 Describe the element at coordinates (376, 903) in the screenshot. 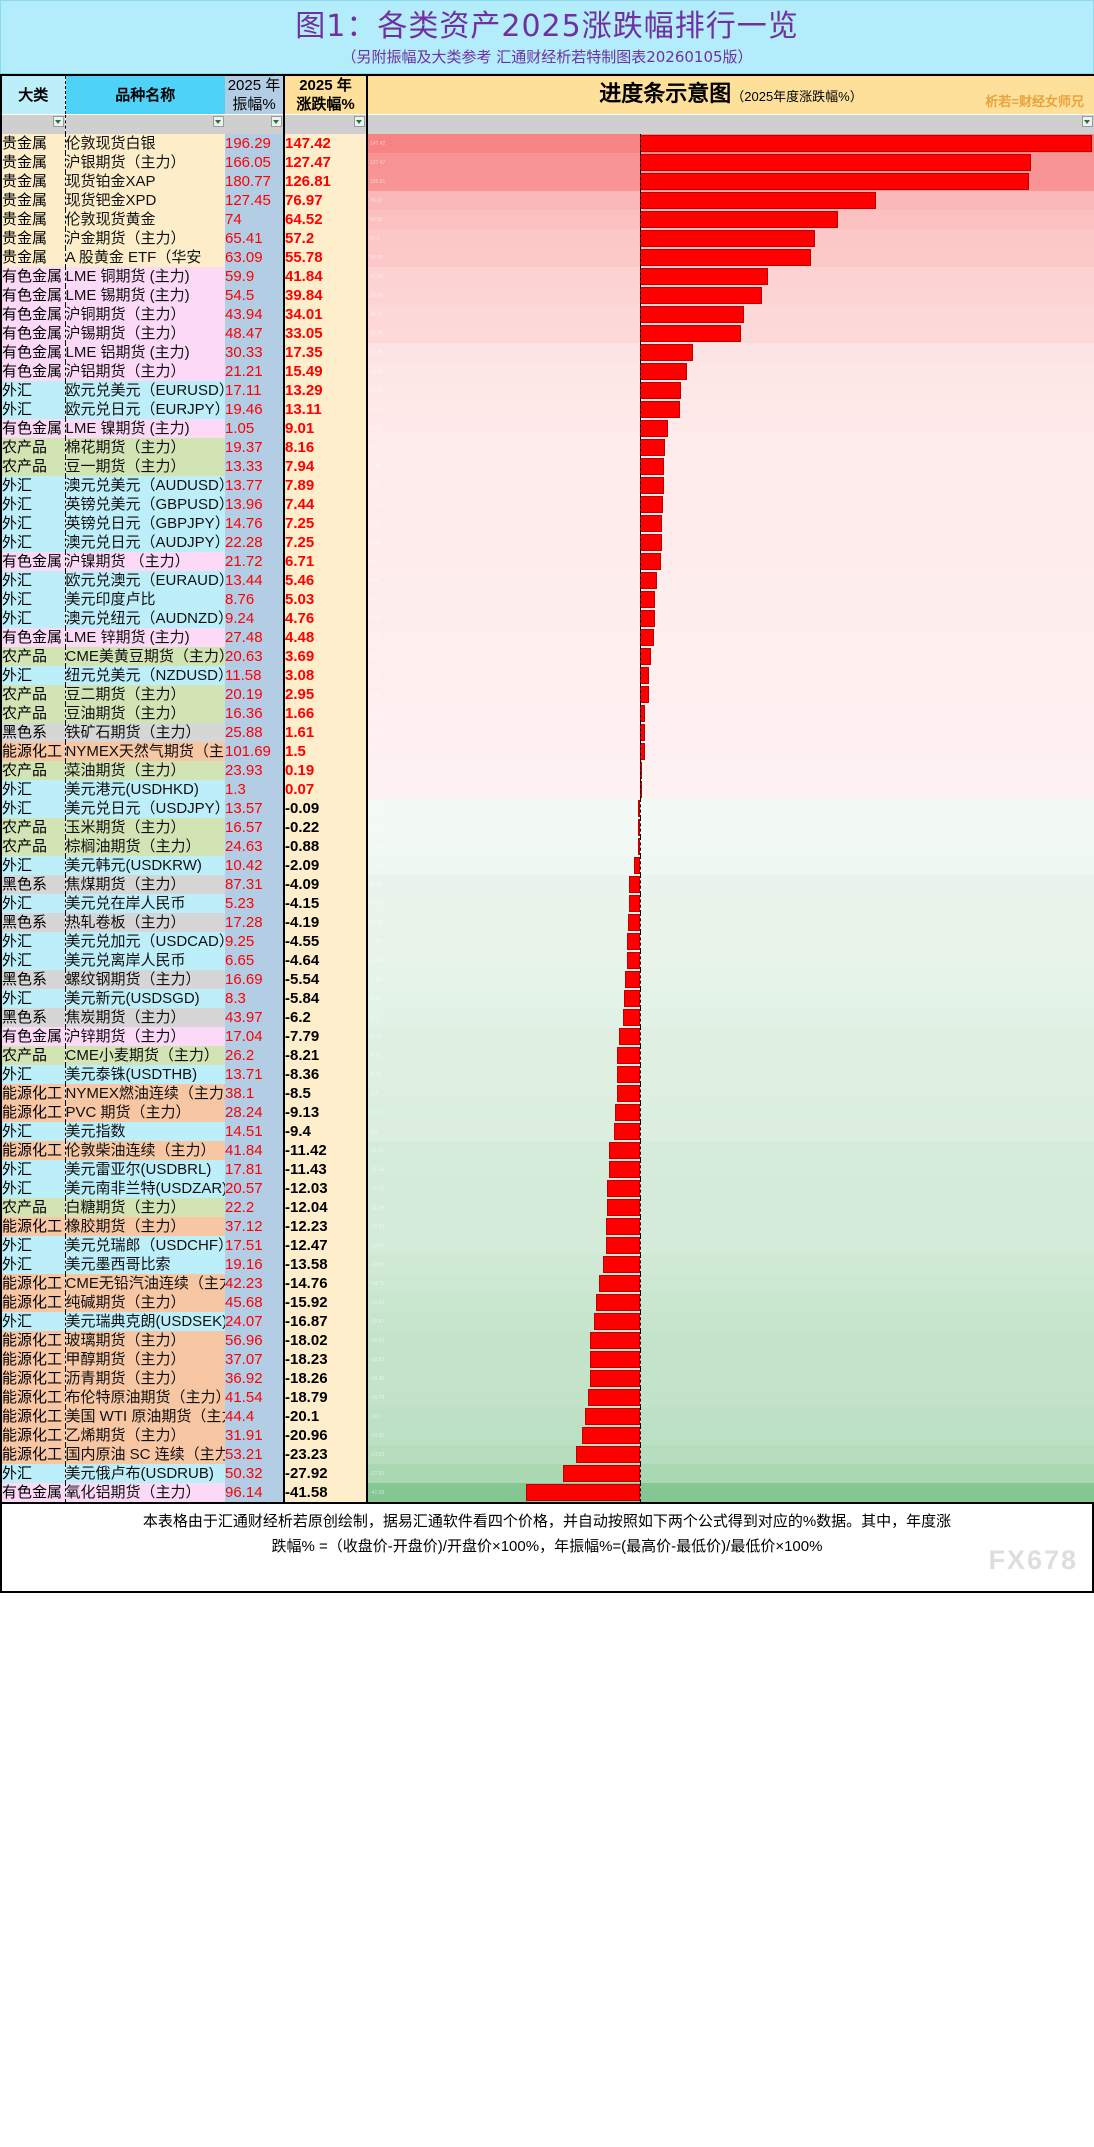

I see `bar-value-label: -4.15` at that location.